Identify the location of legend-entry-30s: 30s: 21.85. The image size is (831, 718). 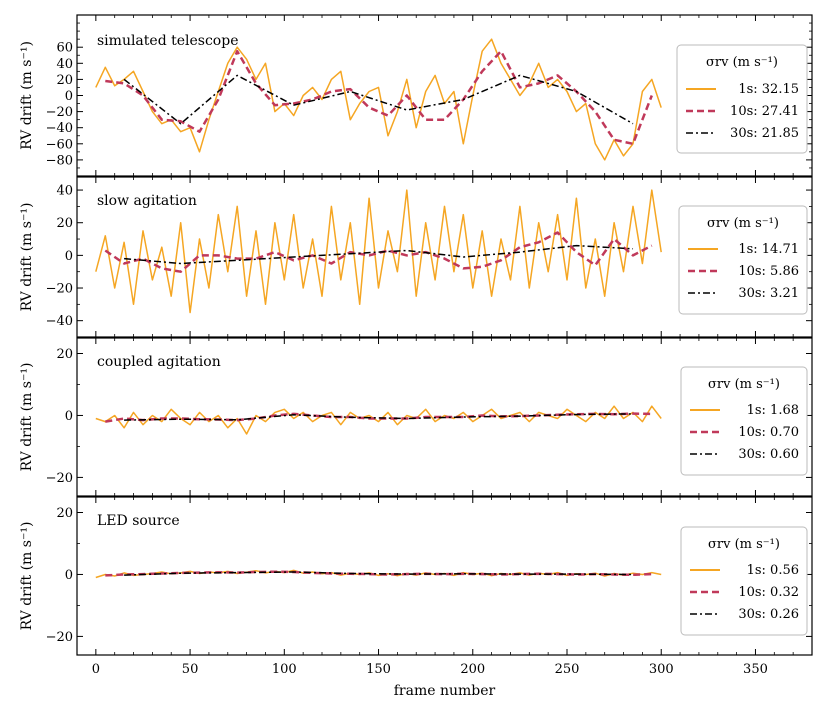
(764, 133).